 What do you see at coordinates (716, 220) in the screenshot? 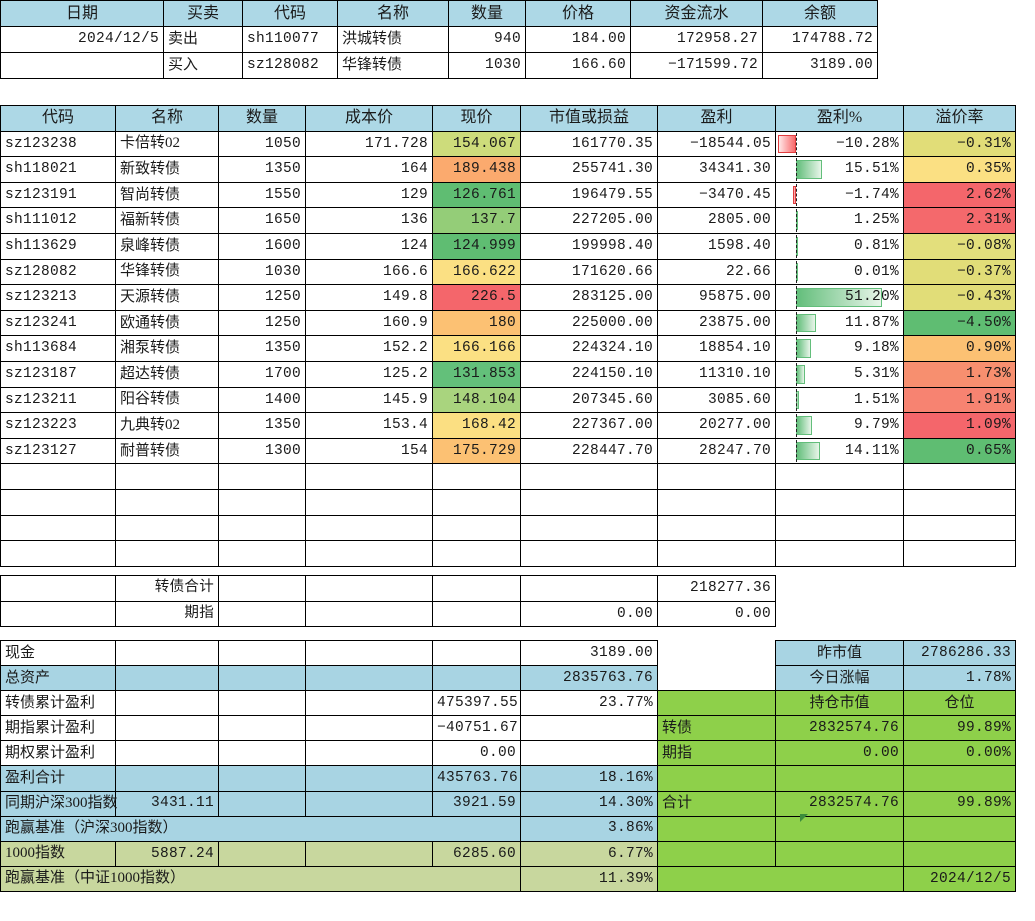
I see `holding-profit: 2805.00` at bounding box center [716, 220].